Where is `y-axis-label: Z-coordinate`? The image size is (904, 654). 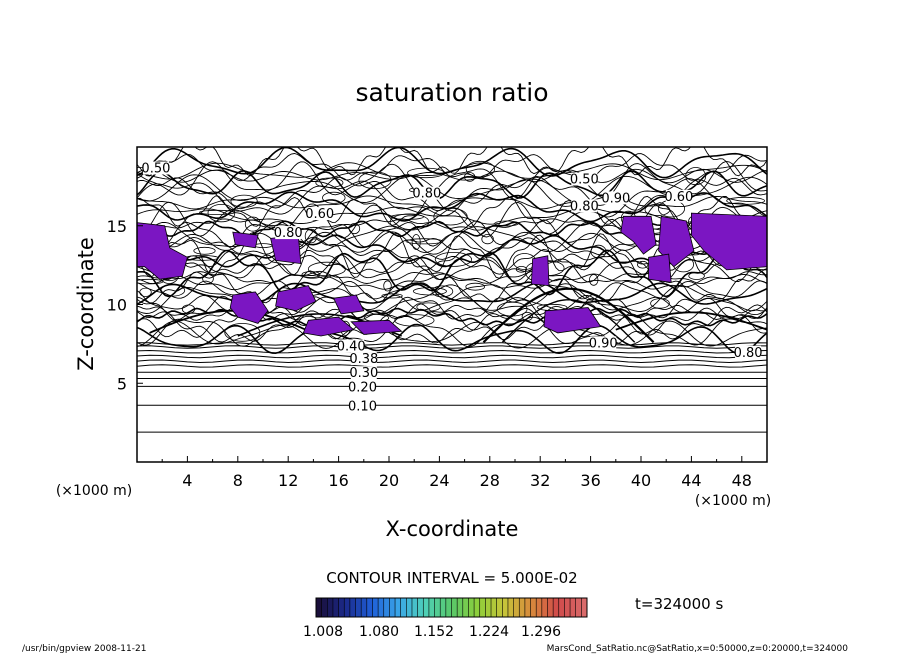
y-axis-label: Z-coordinate is located at coordinates (86, 304).